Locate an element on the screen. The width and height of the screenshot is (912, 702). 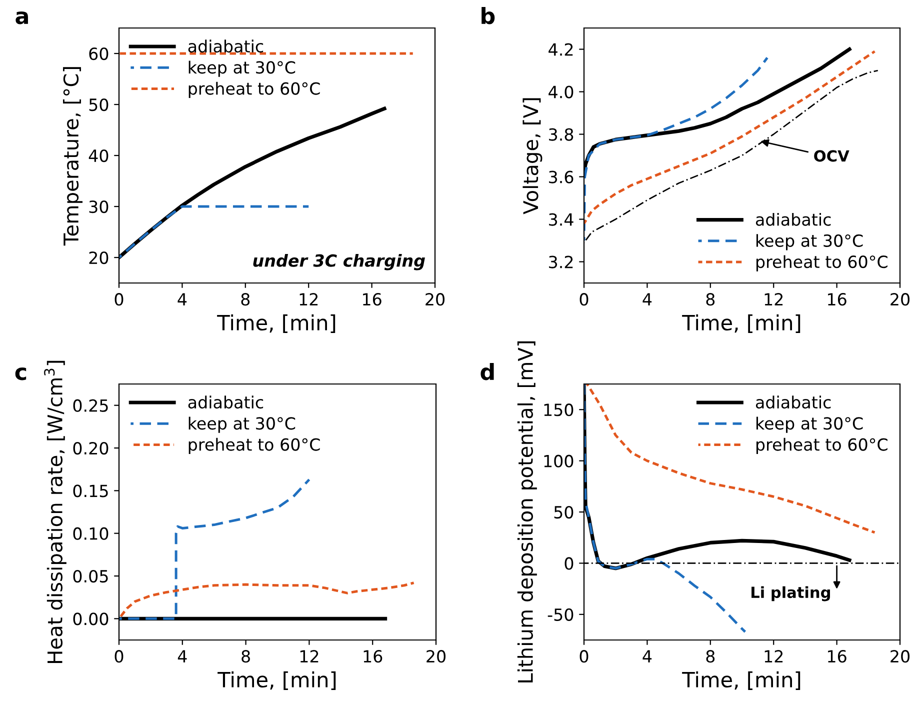
y-tick-label: 3.6 is located at coordinates (561, 177).